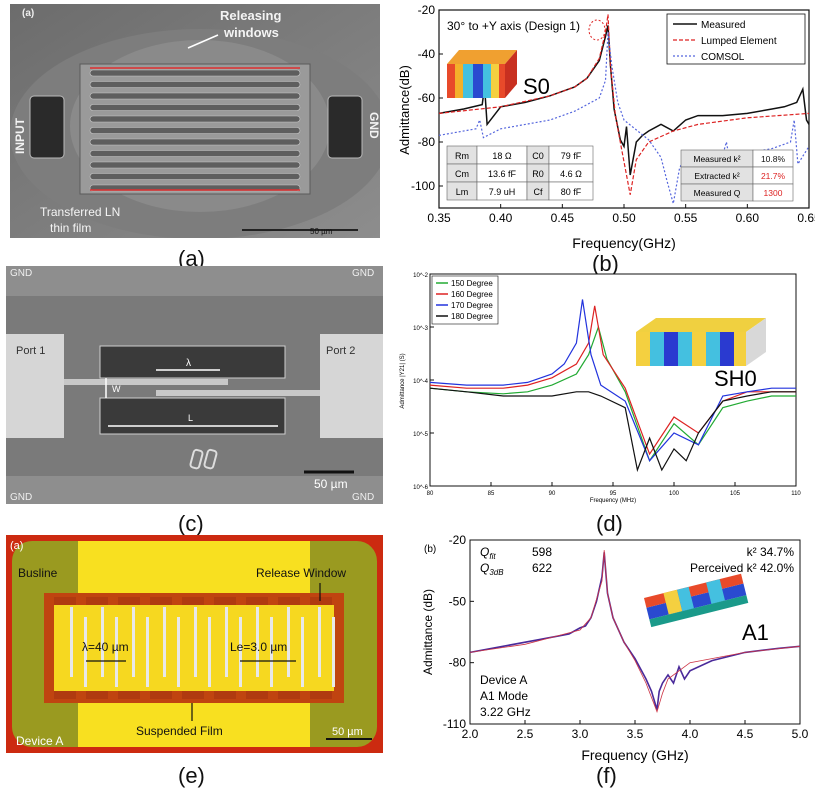  I want to click on qfit-value: 598, so click(542, 552).